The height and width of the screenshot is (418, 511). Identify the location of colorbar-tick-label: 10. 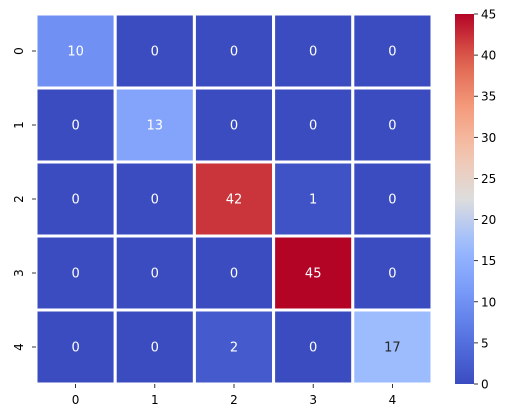
(488, 302).